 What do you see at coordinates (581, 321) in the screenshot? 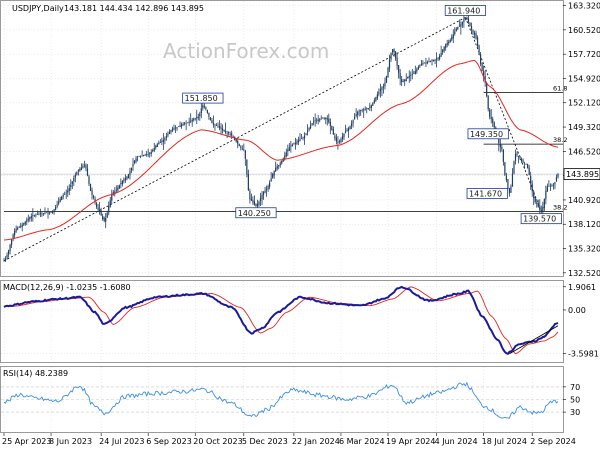
I see `macd-axis: 1.9061 0.00 -3.5981` at bounding box center [581, 321].